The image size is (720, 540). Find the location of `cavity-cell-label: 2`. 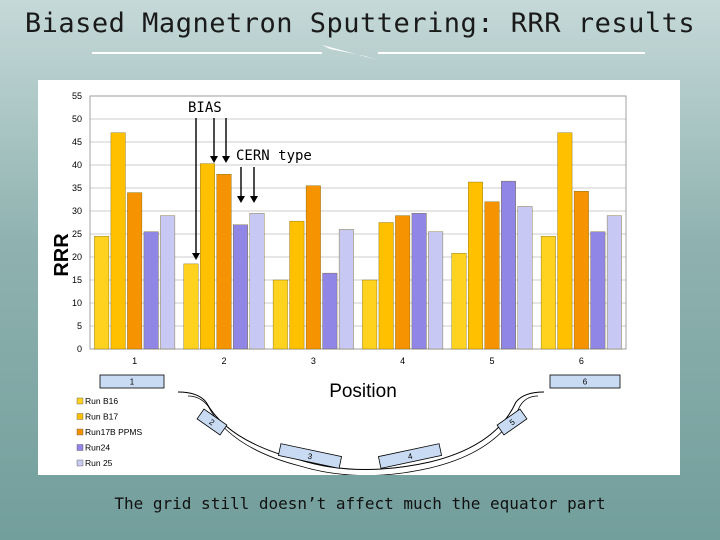

cavity-cell-label: 2 is located at coordinates (211, 422).